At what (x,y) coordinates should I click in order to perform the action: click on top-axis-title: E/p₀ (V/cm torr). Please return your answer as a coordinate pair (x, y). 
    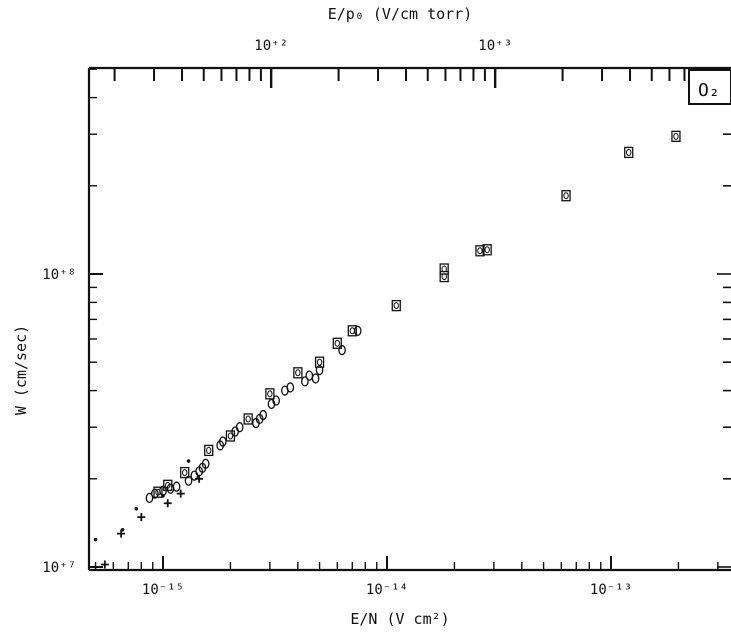
    Looking at the image, I should click on (400, 14).